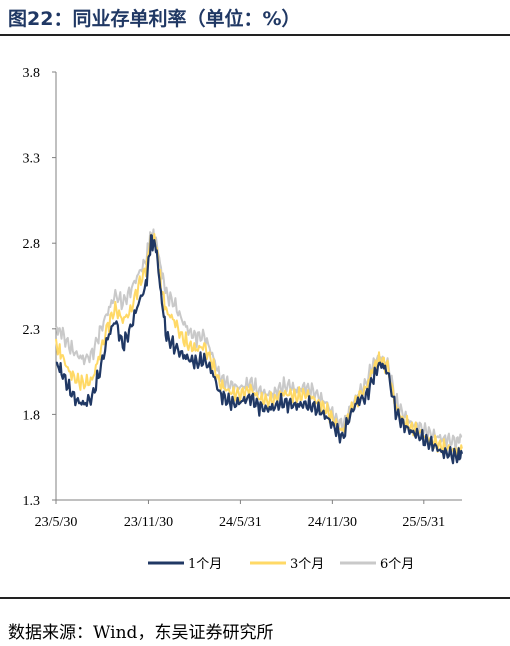 This screenshot has height=646, width=510. I want to click on y-tick-label-4: 1.8, so click(32, 415).